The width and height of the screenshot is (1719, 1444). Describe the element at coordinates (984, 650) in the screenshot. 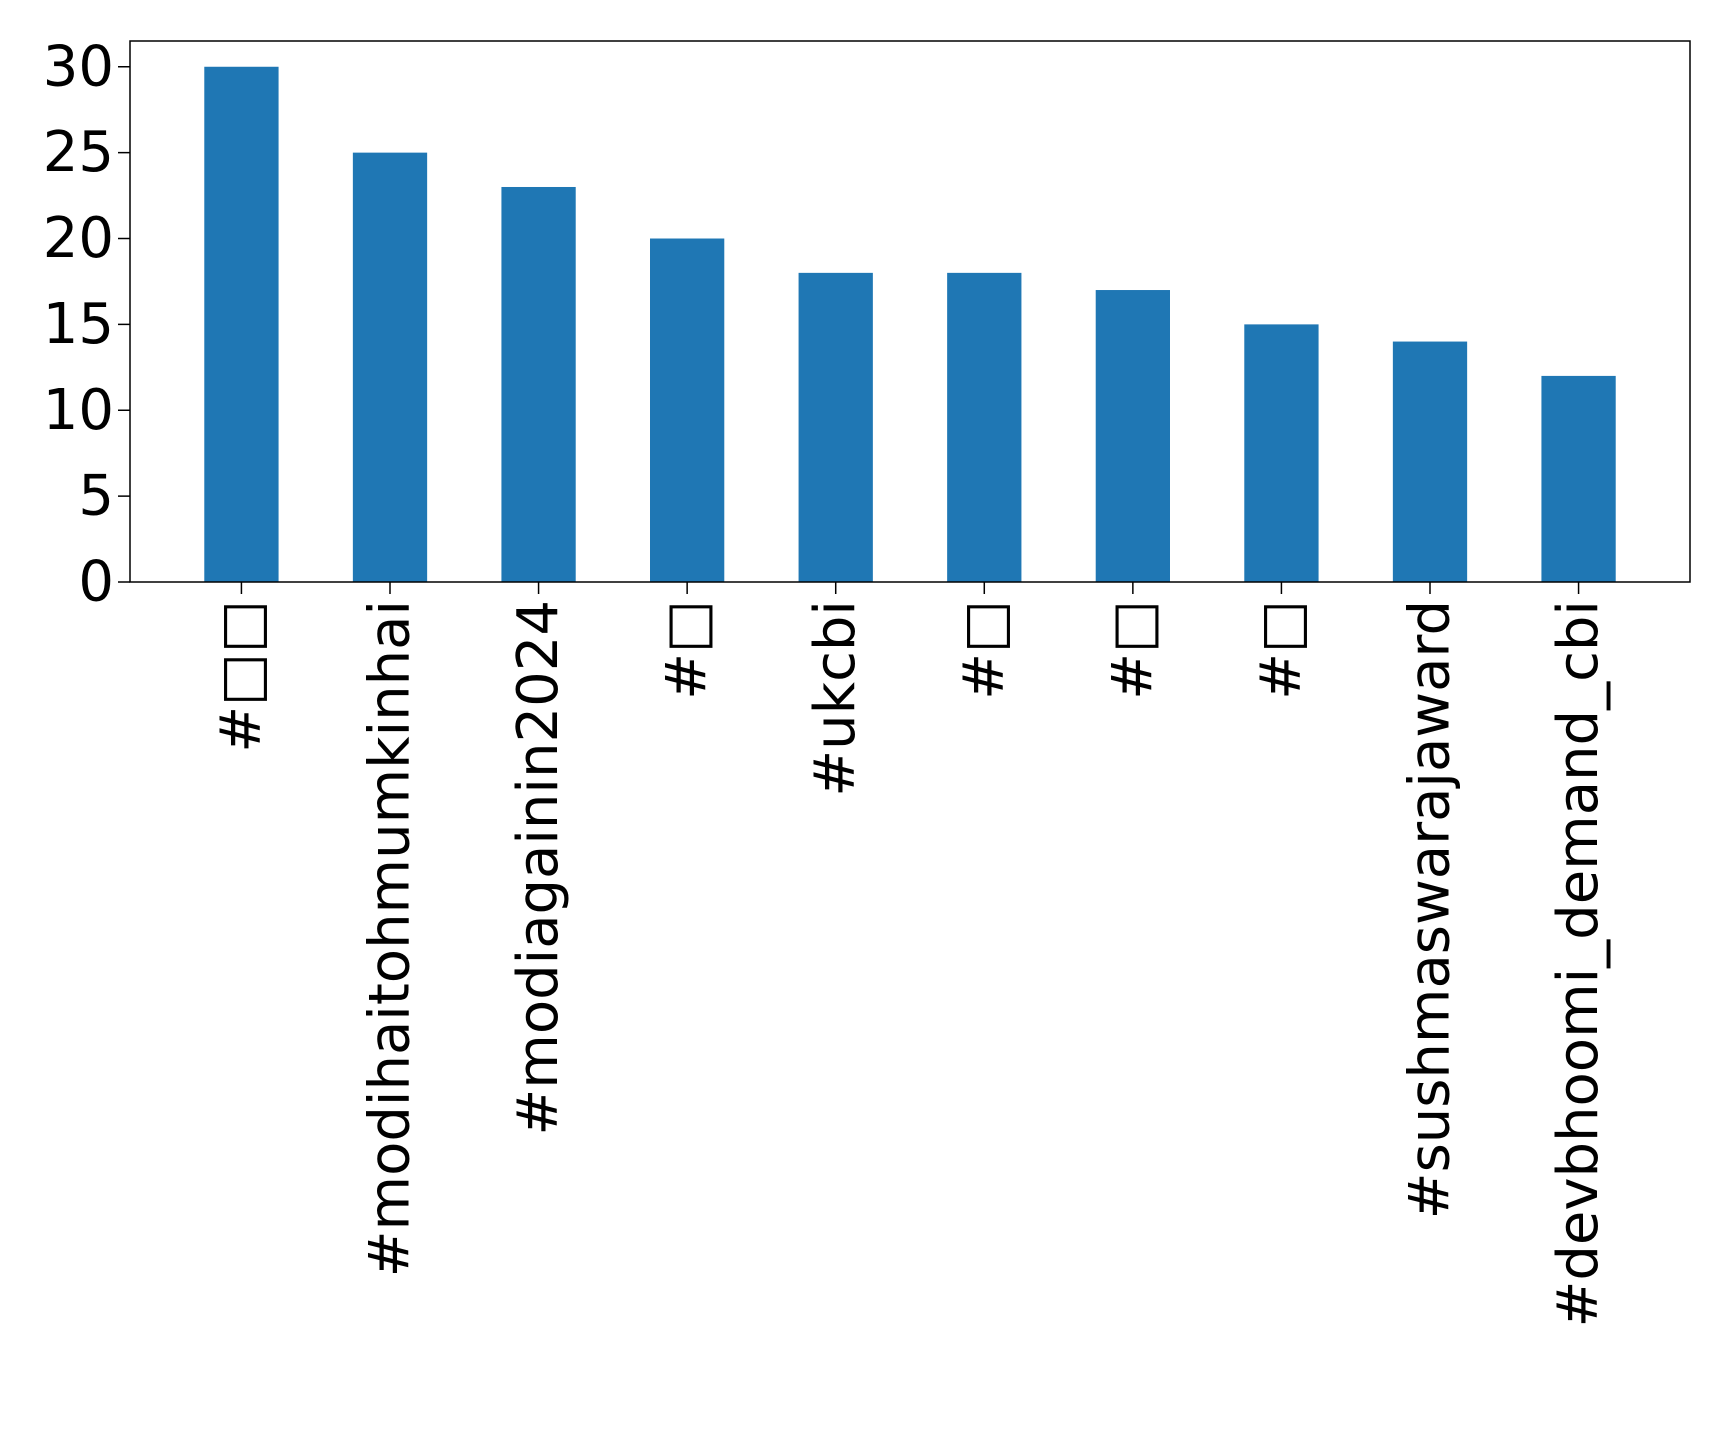

I see `x-tick-label-5: #□` at that location.